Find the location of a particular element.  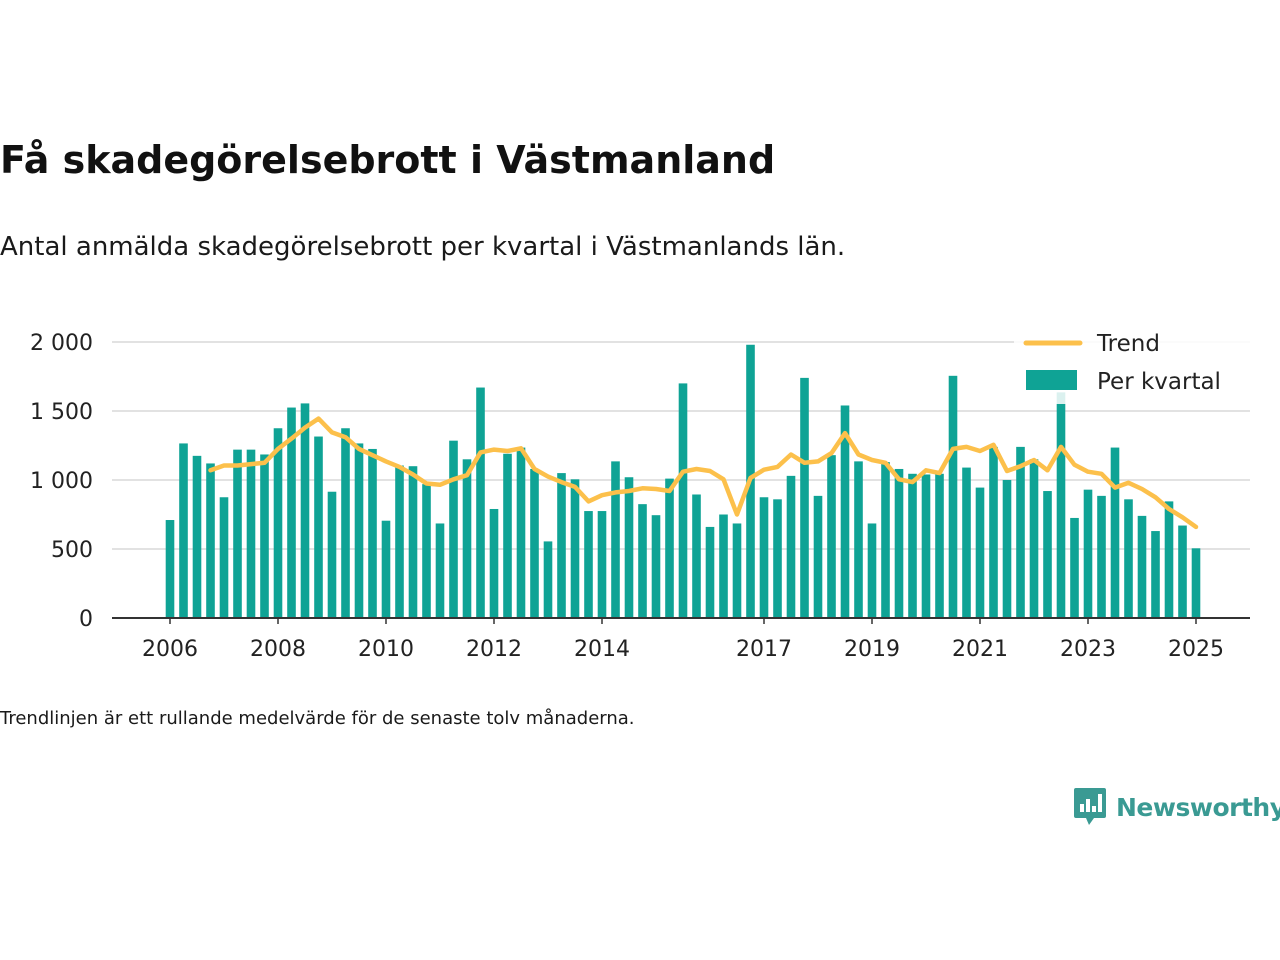

y-tick-label: 1 000 is located at coordinates (61, 481).